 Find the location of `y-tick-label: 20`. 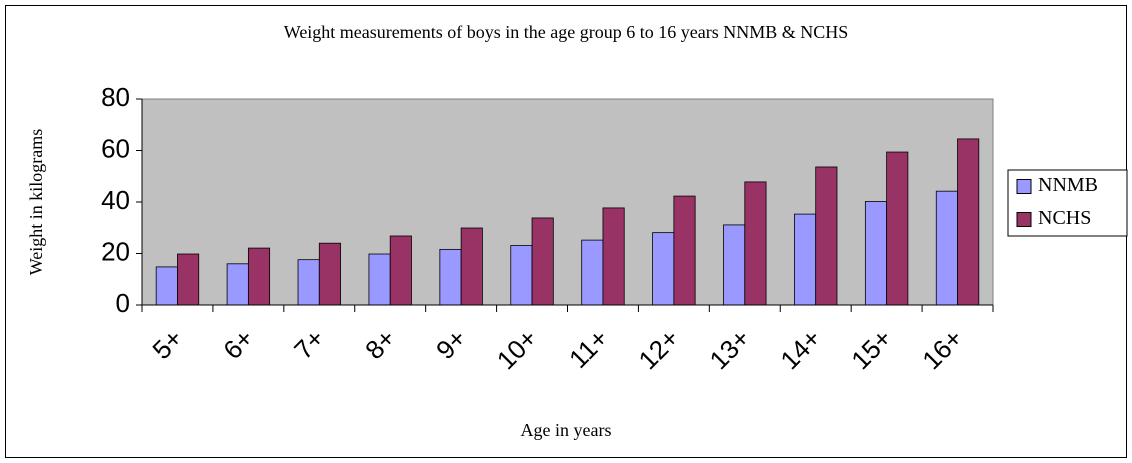

y-tick-label: 20 is located at coordinates (115, 251).